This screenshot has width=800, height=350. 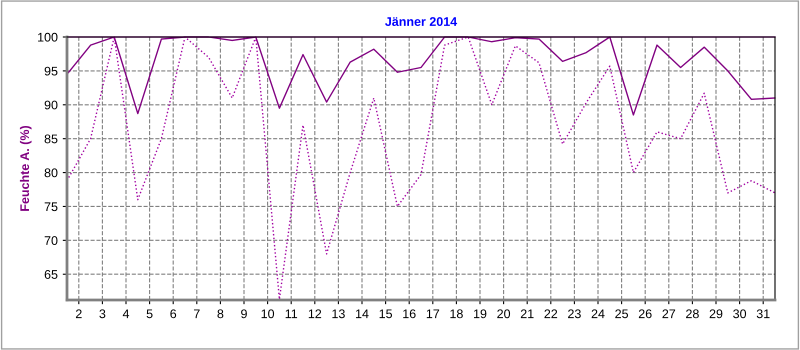 What do you see at coordinates (480, 313) in the screenshot?
I see `x-tick-label: 19` at bounding box center [480, 313].